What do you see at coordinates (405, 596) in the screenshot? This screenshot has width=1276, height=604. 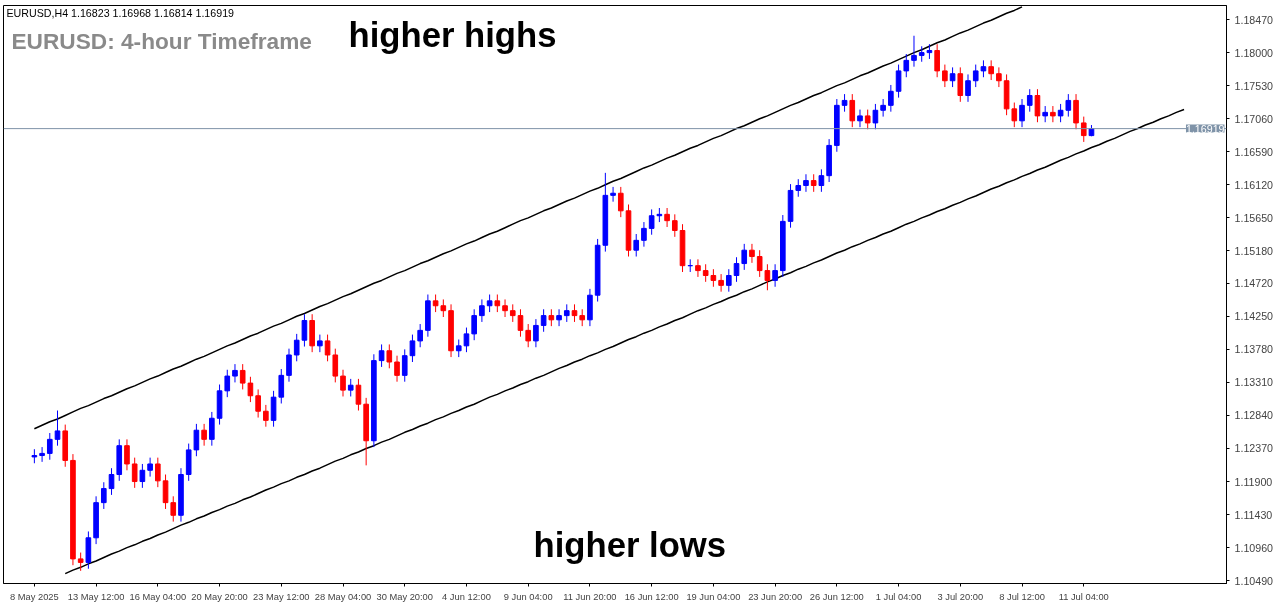 I see `x-tick-label: 30 May 20:00` at bounding box center [405, 596].